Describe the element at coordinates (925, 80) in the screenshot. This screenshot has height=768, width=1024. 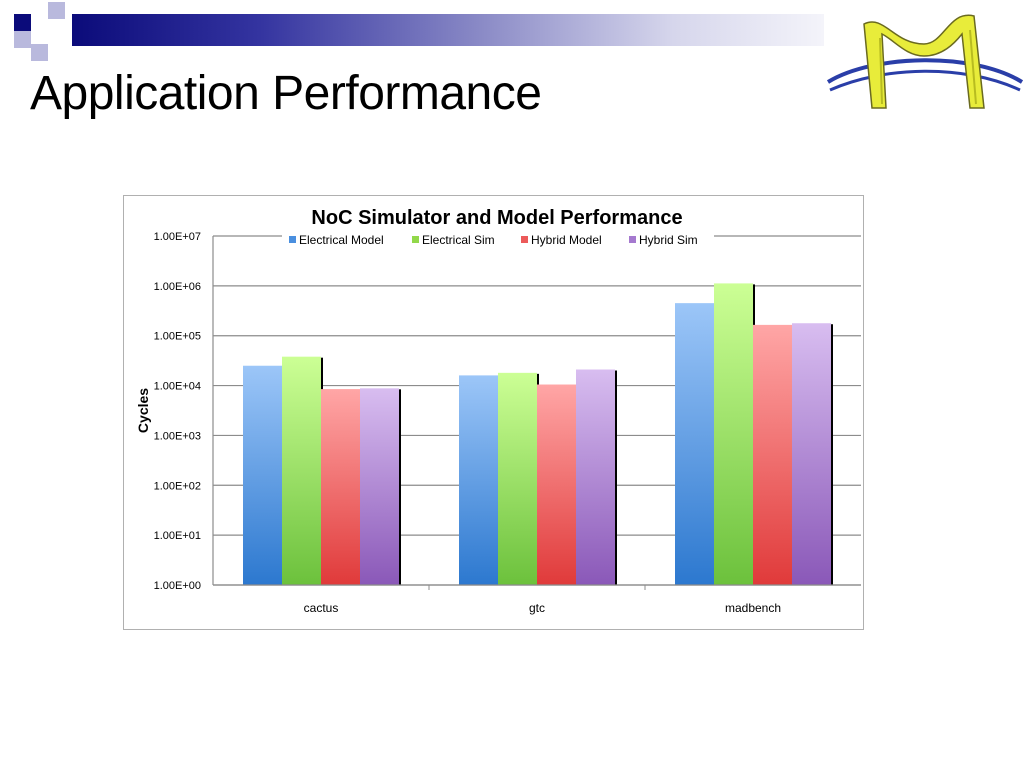
I see `logo-ring-lower` at that location.